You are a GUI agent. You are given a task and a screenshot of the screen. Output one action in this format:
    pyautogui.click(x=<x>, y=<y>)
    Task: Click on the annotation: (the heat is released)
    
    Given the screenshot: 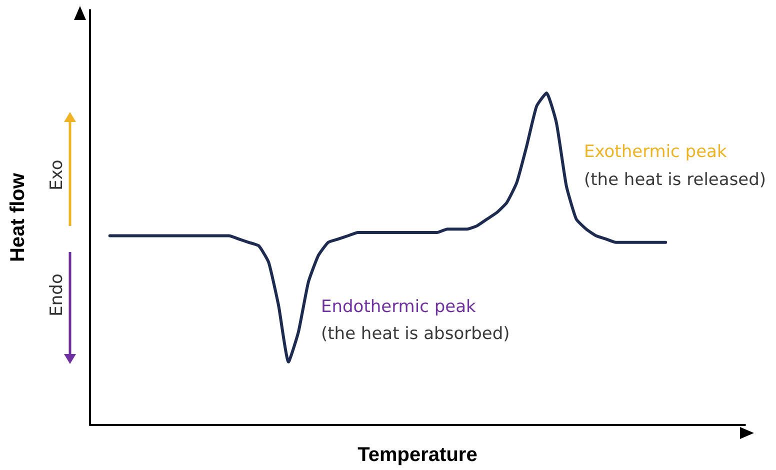 What is the action you would take?
    pyautogui.click(x=675, y=180)
    